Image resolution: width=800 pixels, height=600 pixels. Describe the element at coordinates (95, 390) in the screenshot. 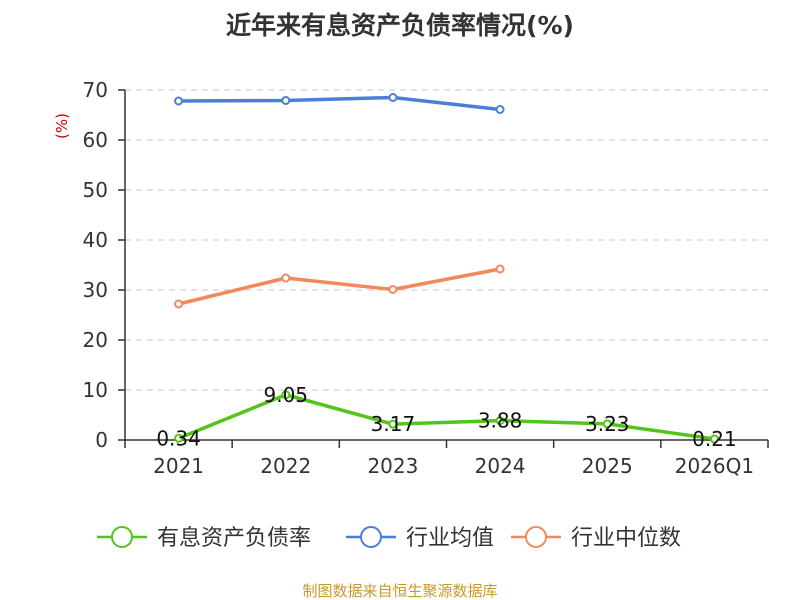

I see `y-tick-label: 10` at that location.